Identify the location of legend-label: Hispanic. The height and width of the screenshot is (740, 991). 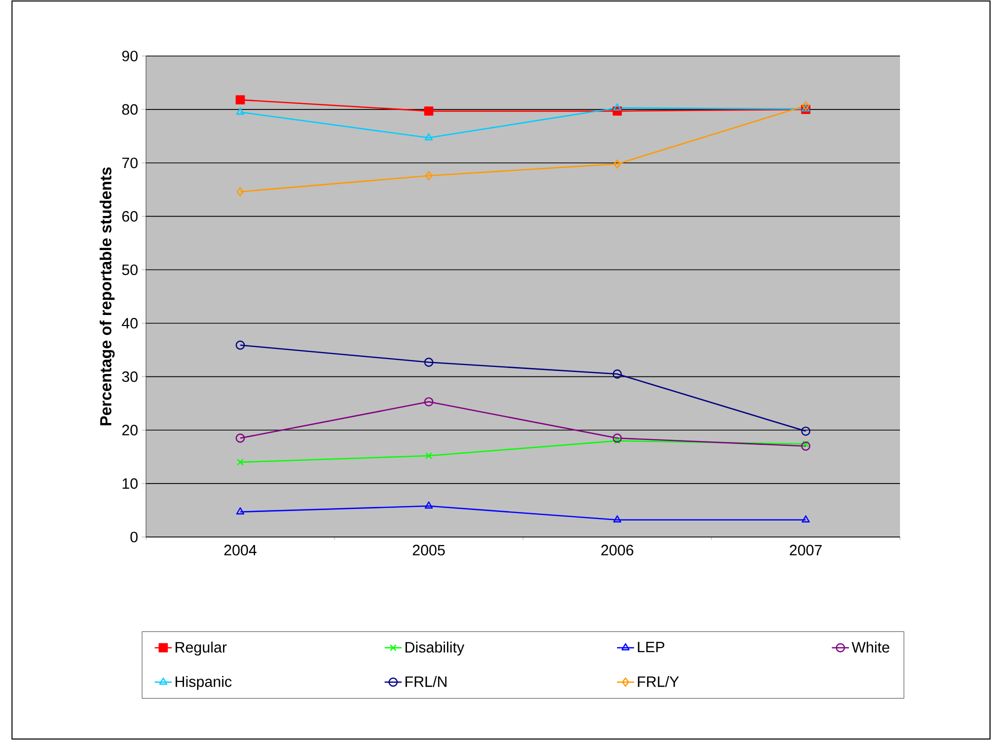
(204, 683).